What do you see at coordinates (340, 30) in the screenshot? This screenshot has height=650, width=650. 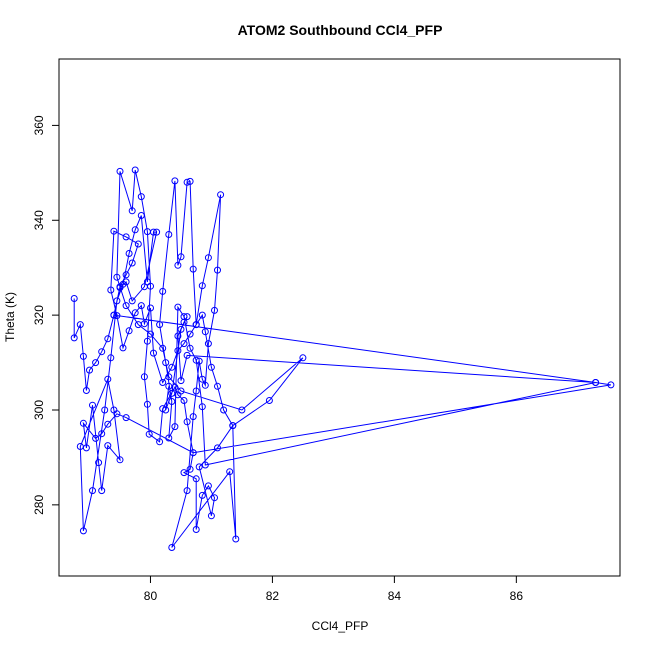 I see `chart-title: ATOM2 Southbound CCl4_PFP` at bounding box center [340, 30].